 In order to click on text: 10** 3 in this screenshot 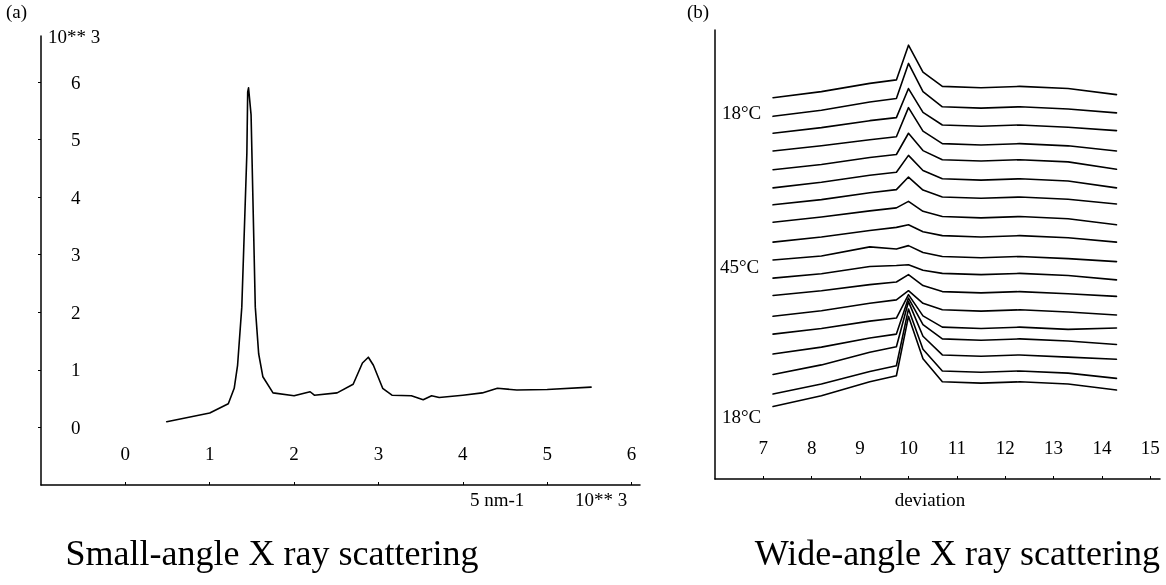, I will do `click(601, 499)`.